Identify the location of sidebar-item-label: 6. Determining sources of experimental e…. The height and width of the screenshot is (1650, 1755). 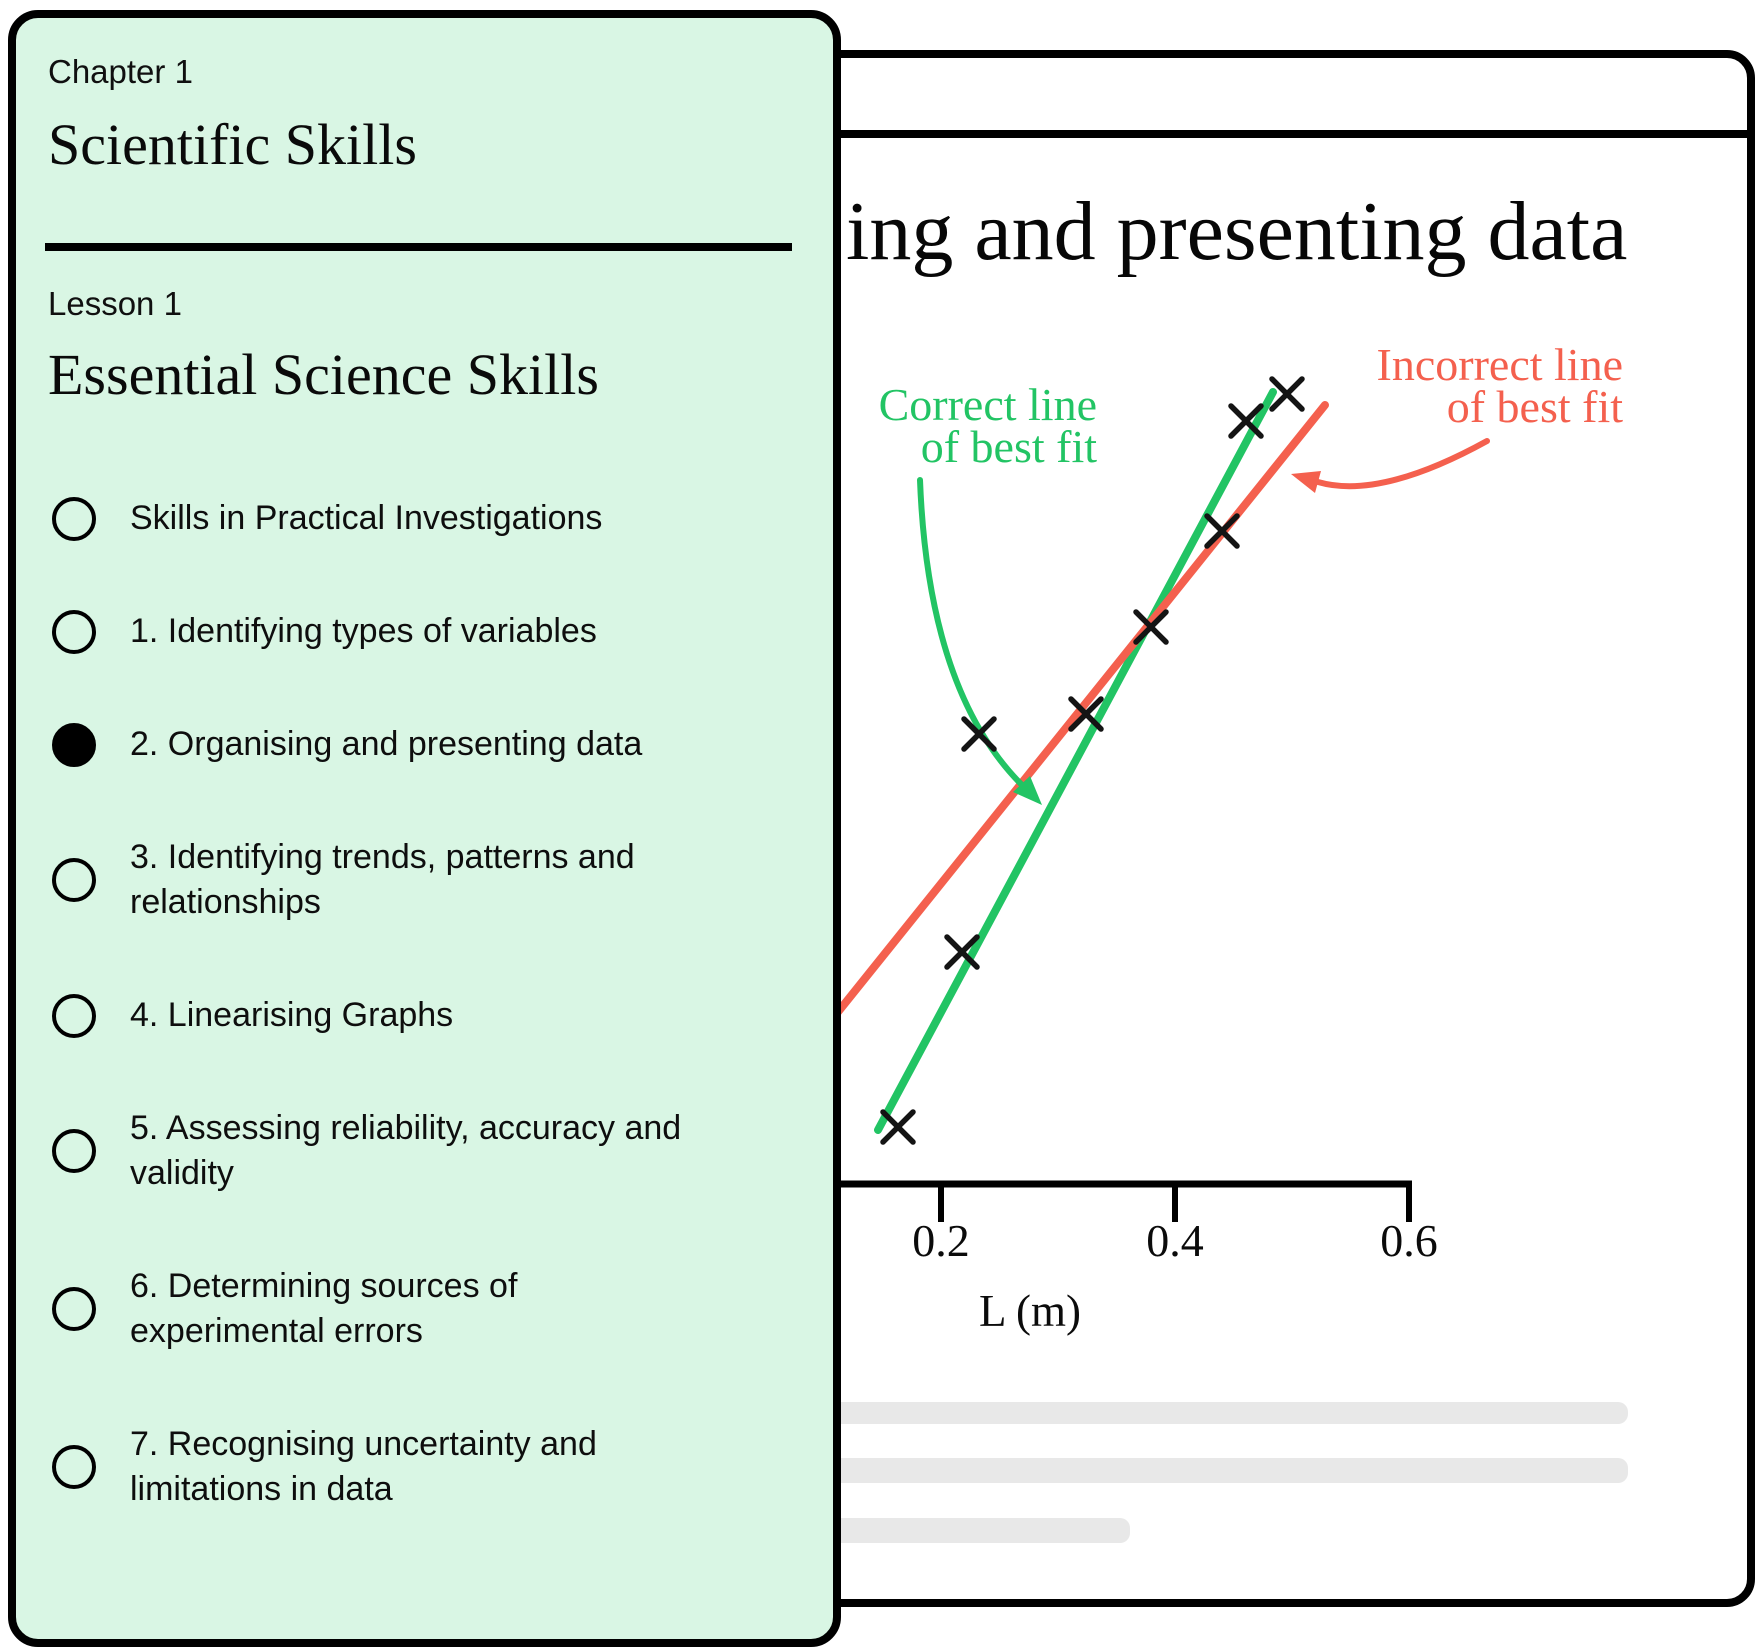
(324, 1308).